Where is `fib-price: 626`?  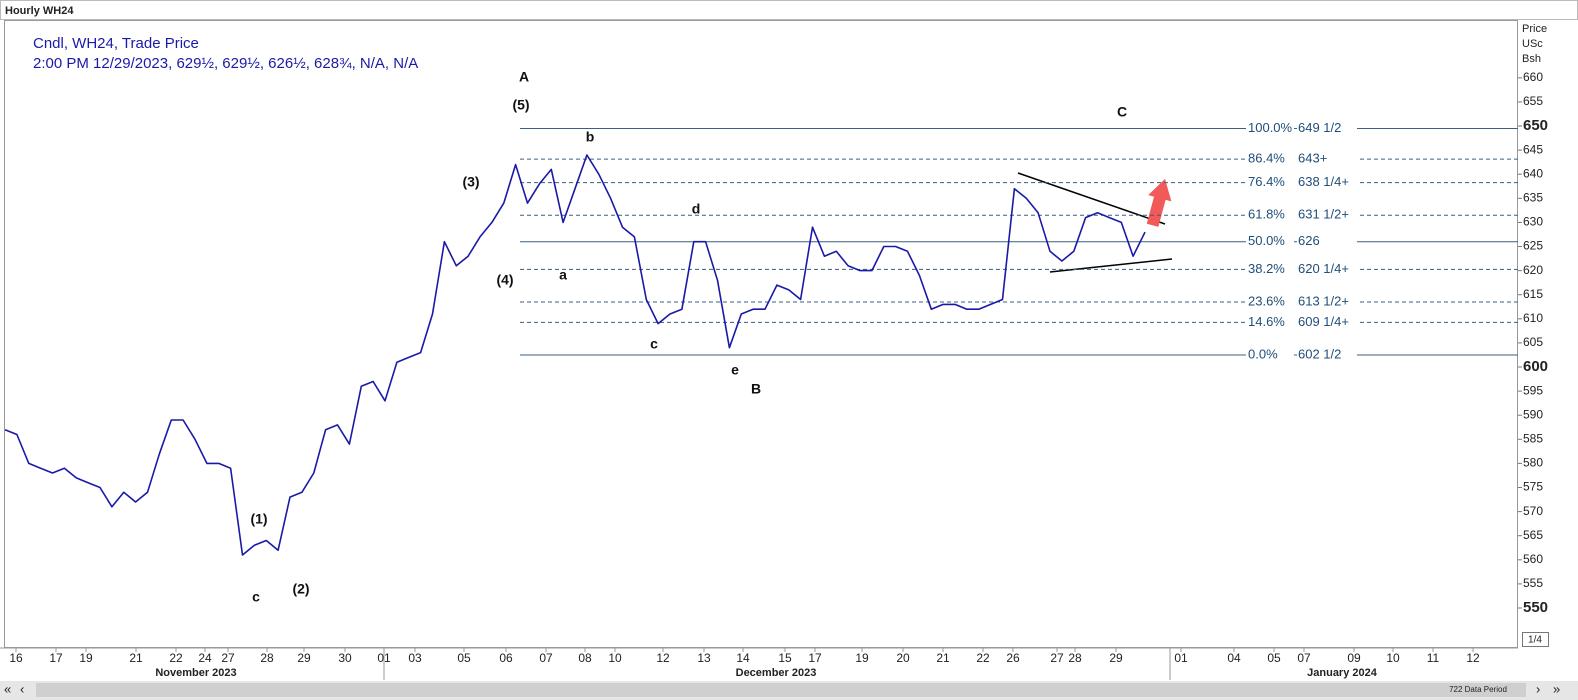
fib-price: 626 is located at coordinates (1309, 240).